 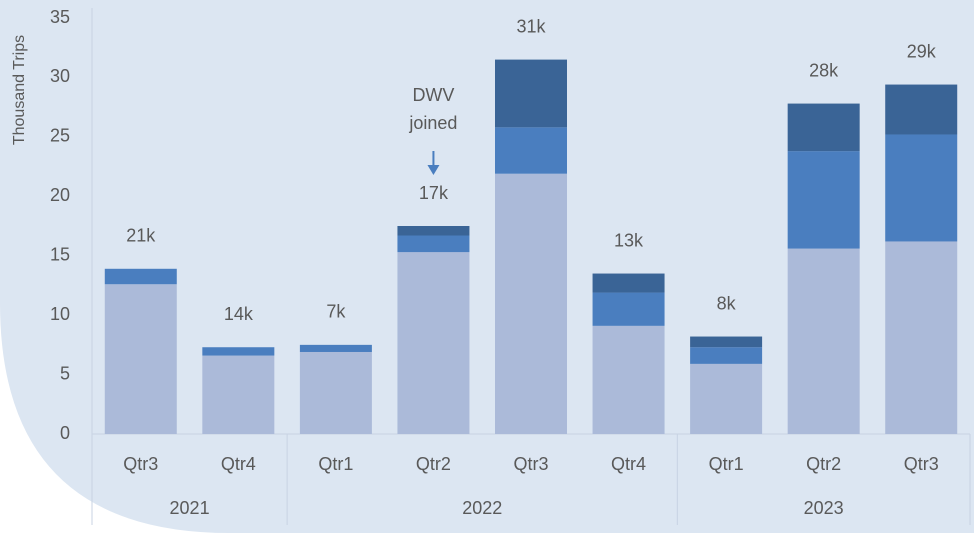 I want to click on total-label: 8k, so click(x=727, y=303).